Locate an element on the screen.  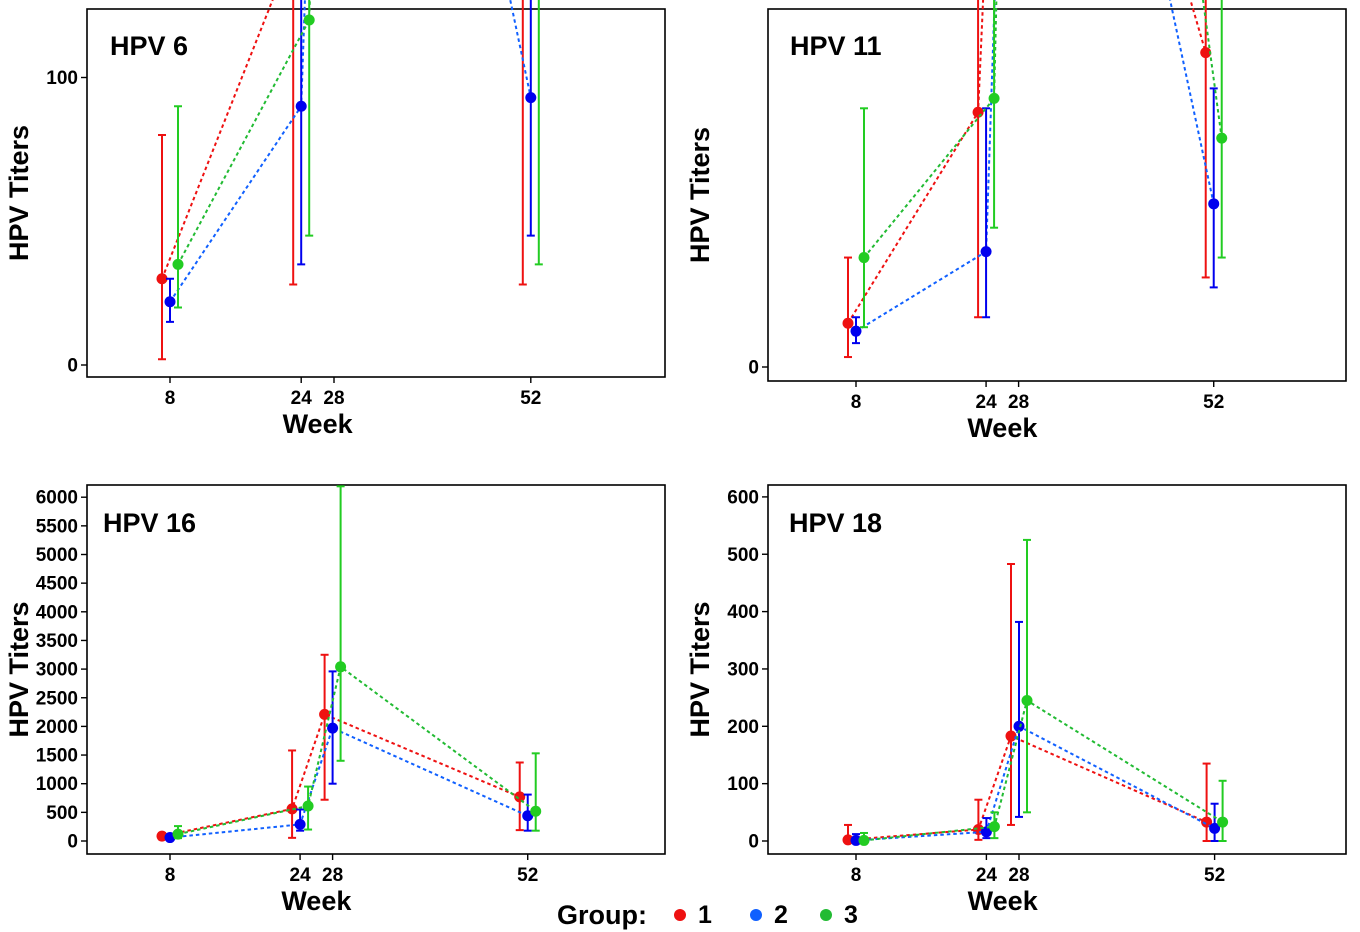
y-tick-label: 200 is located at coordinates (743, 727).